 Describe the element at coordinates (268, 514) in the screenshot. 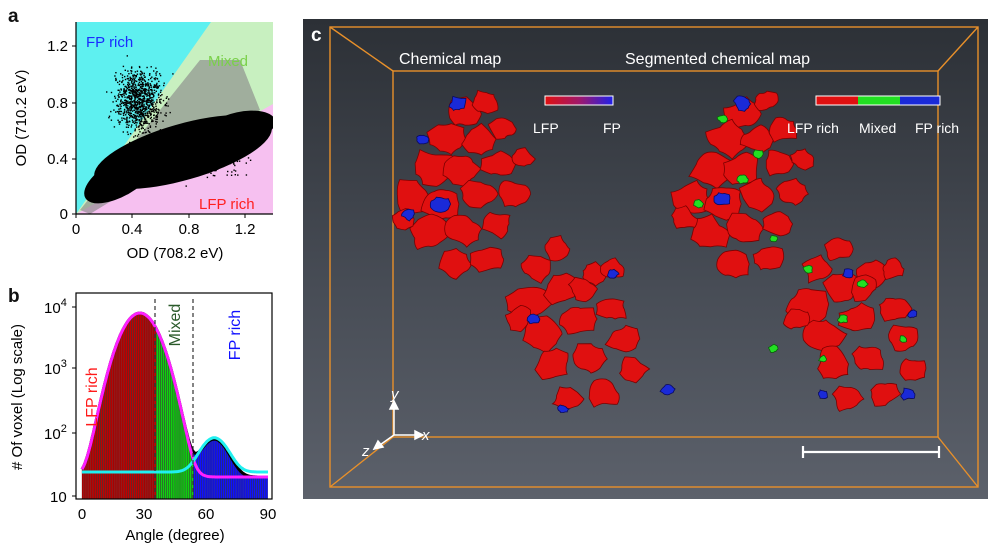

I see `b-x-tick-90: 90` at that location.